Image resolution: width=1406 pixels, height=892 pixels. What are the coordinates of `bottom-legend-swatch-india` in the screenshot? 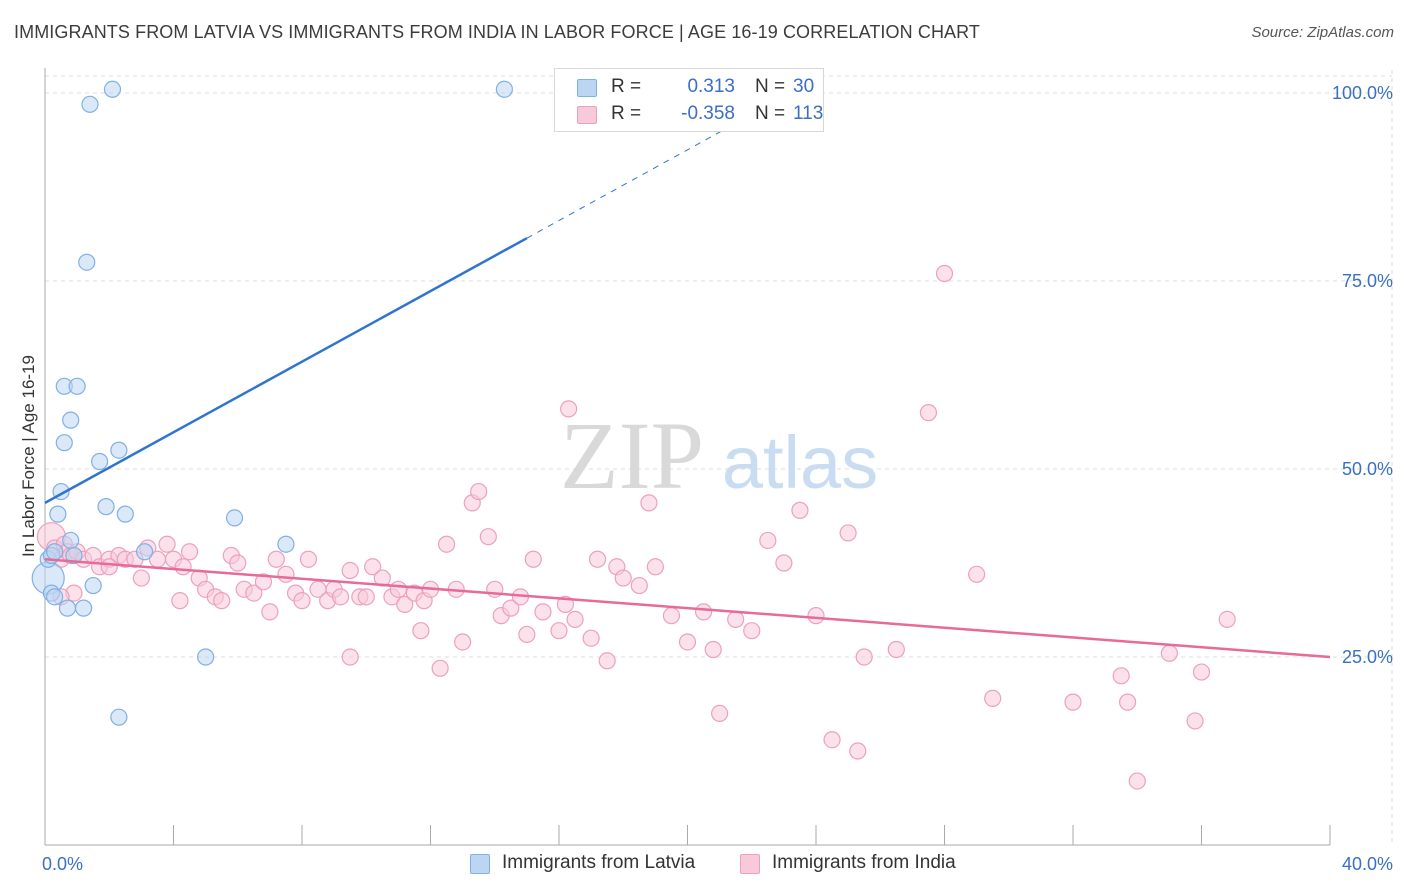 It's located at (750, 864).